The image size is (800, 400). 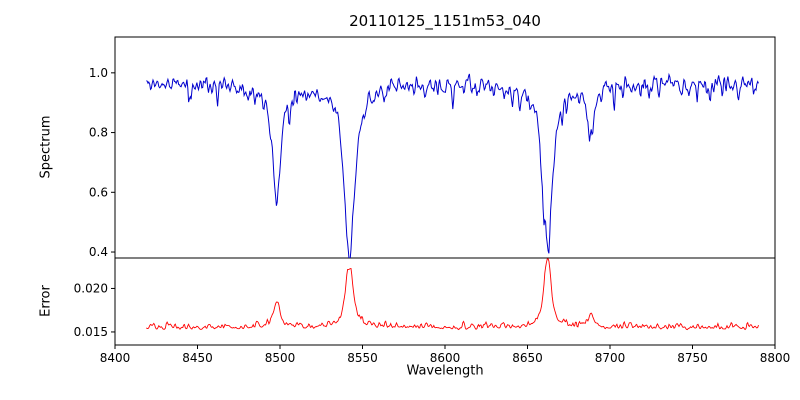 I want to click on x-tick-label: 8550, so click(x=362, y=358).